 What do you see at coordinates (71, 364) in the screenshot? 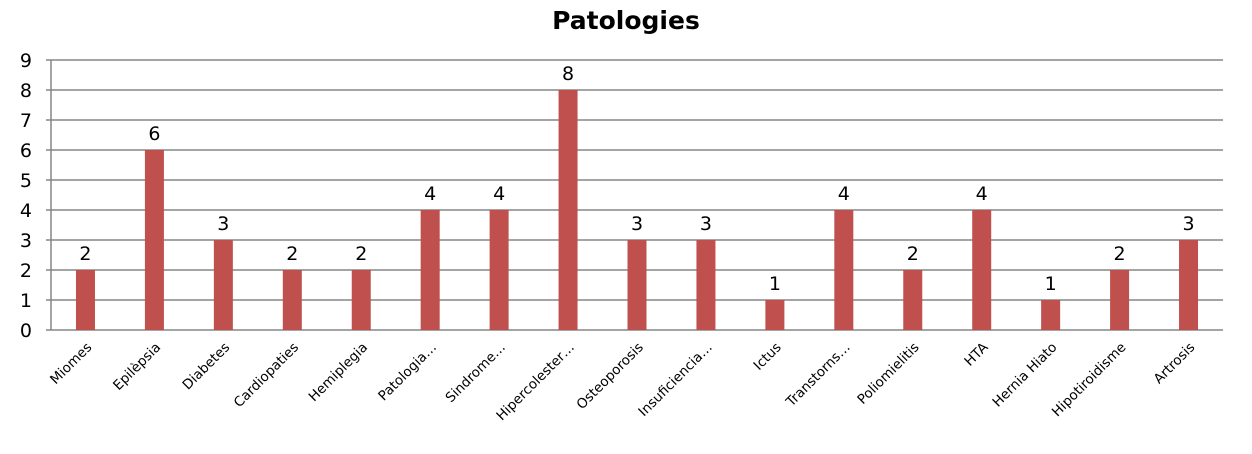
I see `x-tick-label: Miomes` at bounding box center [71, 364].